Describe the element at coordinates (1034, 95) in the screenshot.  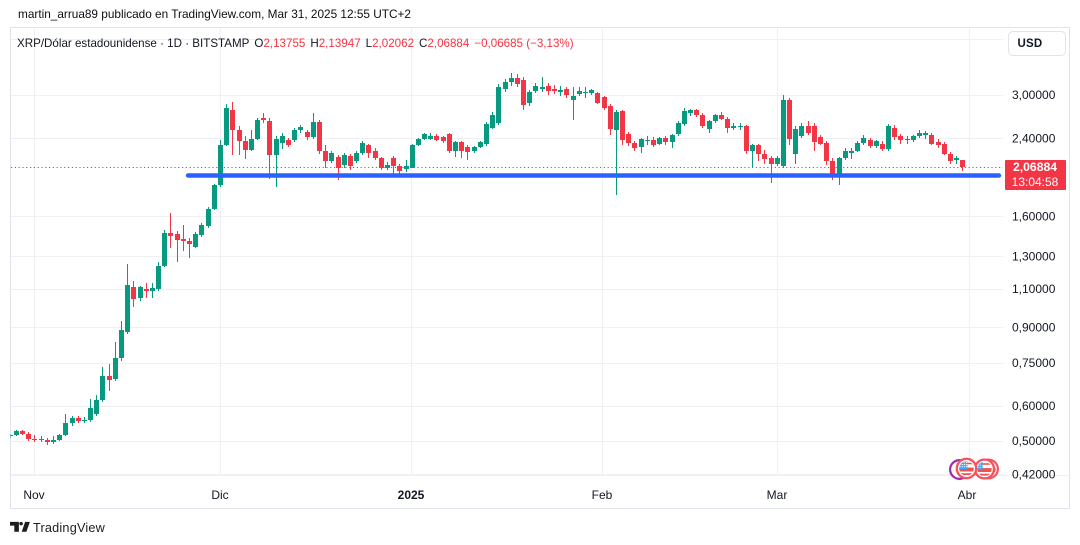
I see `svg-text: 3,00000` at that location.